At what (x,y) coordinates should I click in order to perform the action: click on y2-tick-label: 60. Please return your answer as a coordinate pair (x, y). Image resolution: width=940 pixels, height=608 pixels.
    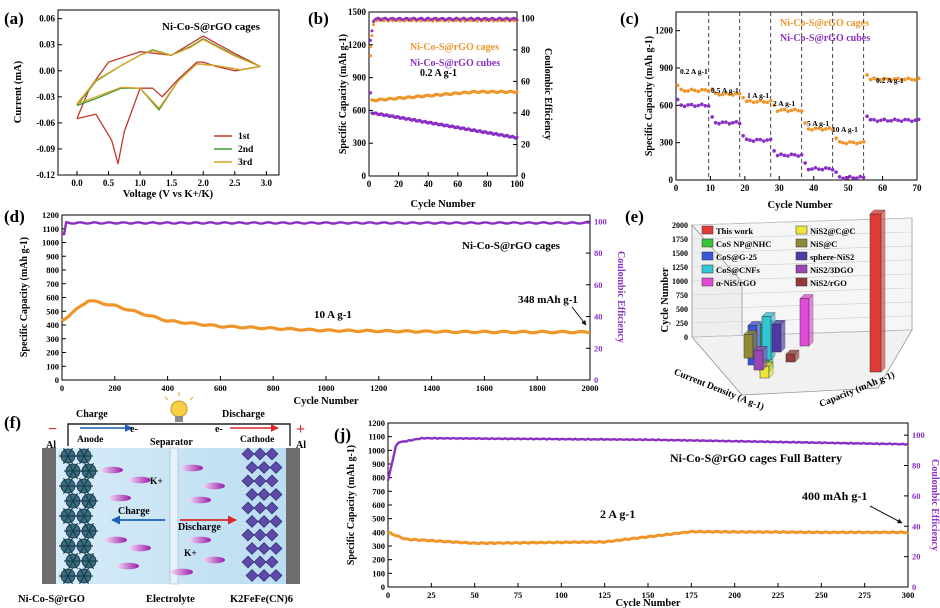
    Looking at the image, I should click on (916, 496).